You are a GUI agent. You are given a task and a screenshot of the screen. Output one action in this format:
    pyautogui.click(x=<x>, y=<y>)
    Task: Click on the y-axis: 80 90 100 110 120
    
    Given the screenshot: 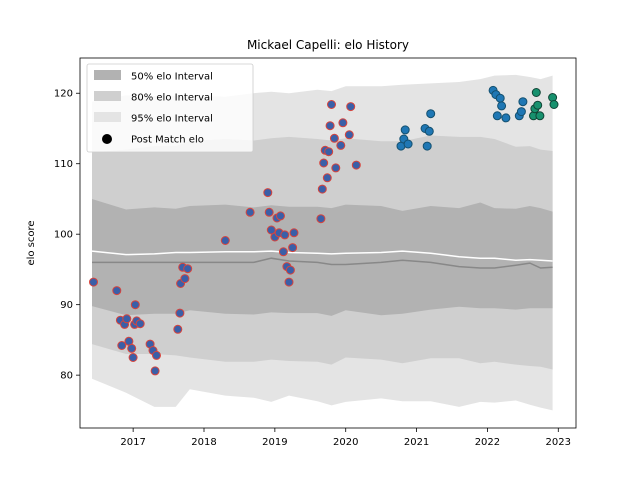 What is the action you would take?
    pyautogui.click(x=67, y=235)
    